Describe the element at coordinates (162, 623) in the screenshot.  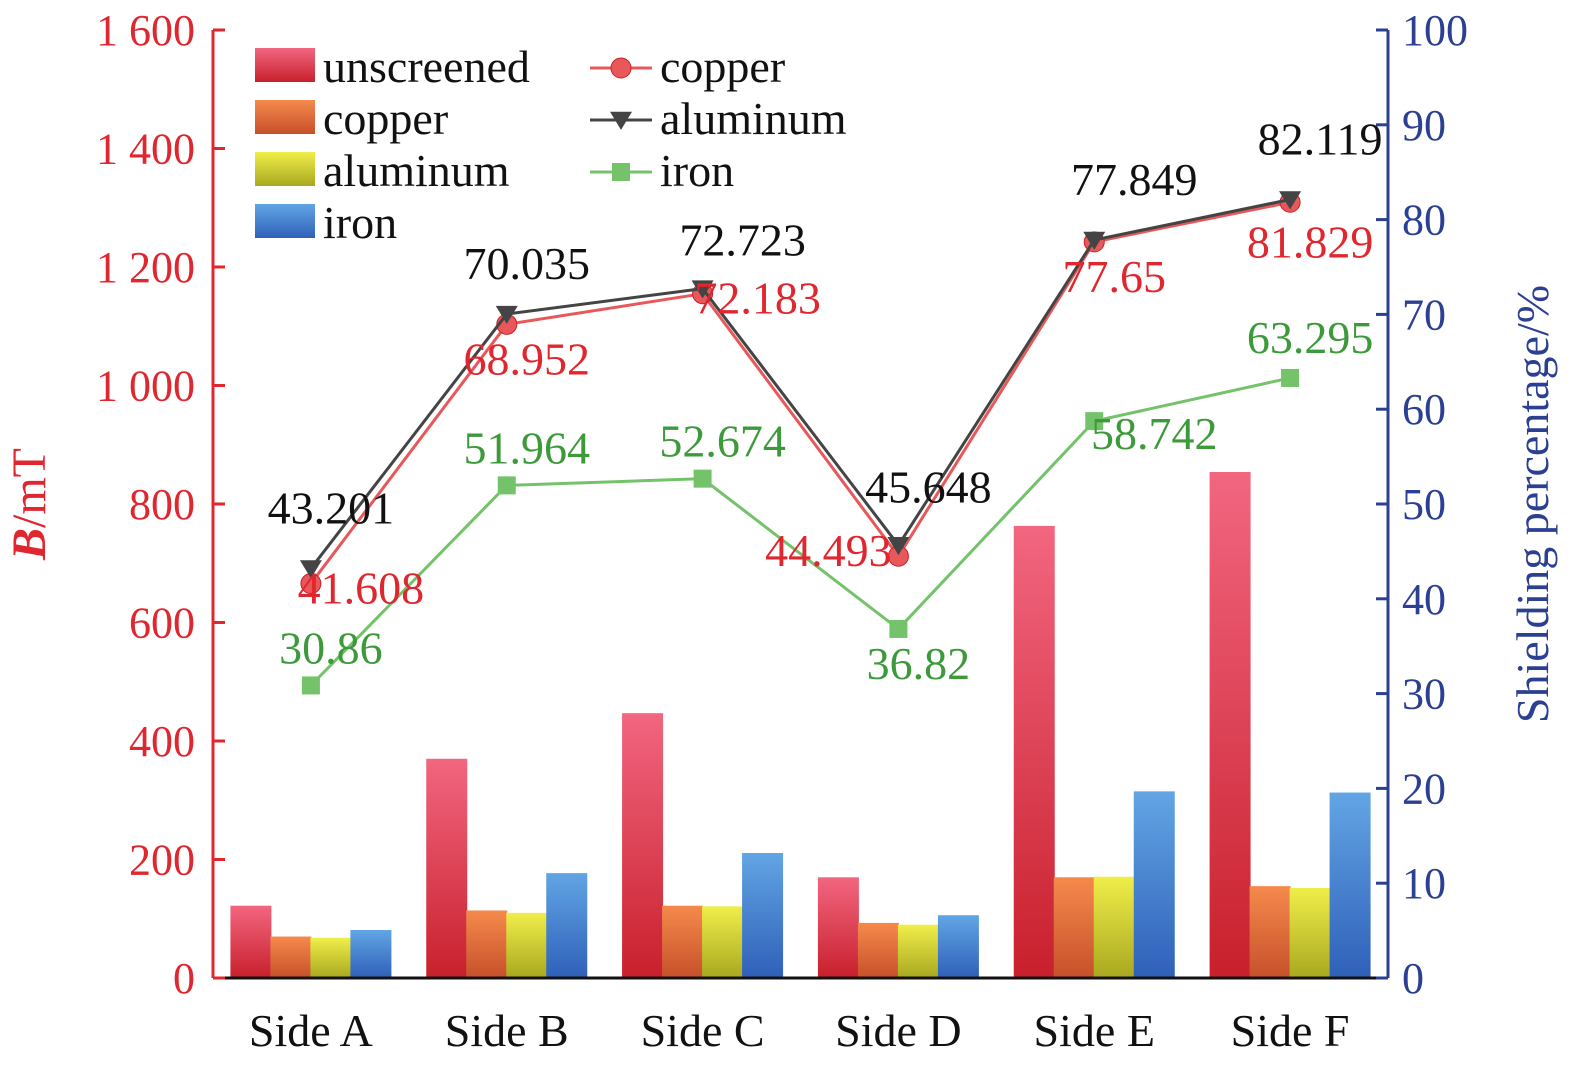
I see `left-tick-label: 600` at that location.